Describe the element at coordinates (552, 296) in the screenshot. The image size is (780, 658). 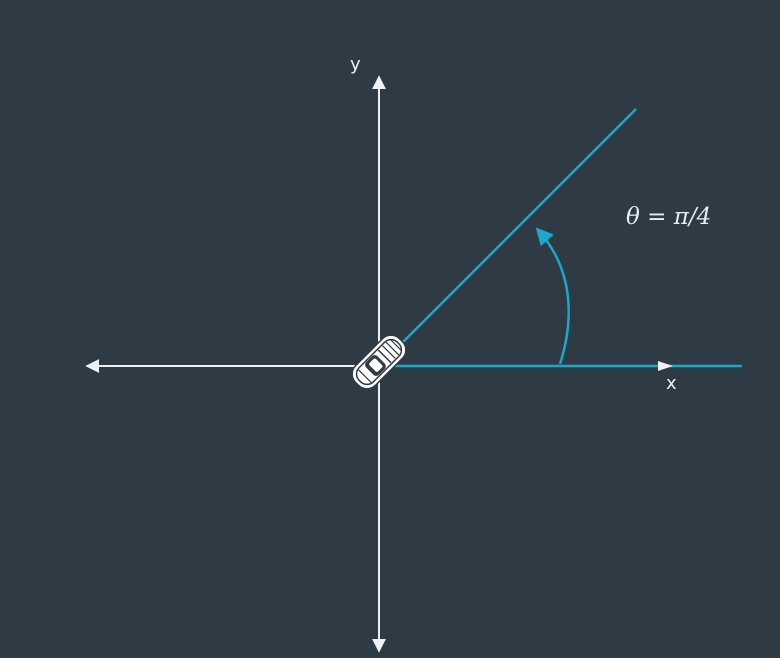
I see `angle-arc` at that location.